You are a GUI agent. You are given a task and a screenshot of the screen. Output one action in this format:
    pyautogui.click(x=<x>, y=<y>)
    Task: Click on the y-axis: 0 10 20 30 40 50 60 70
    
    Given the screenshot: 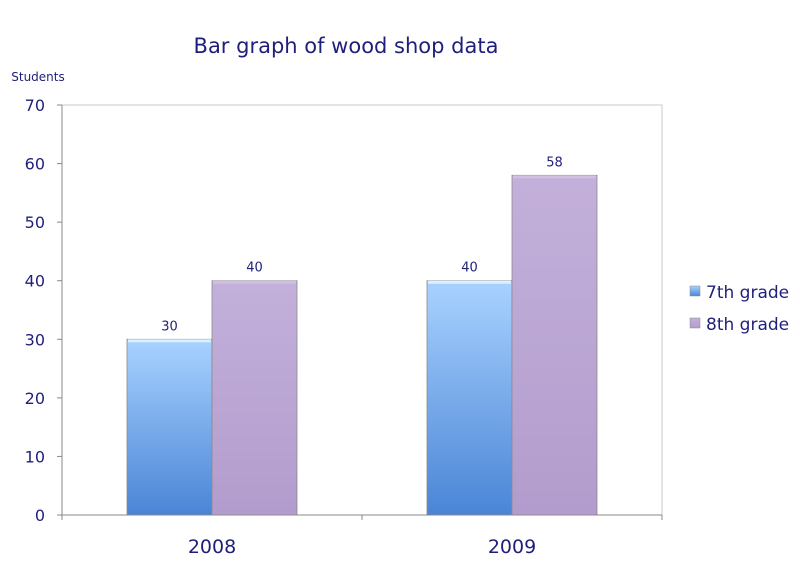 What is the action you would take?
    pyautogui.click(x=44, y=310)
    